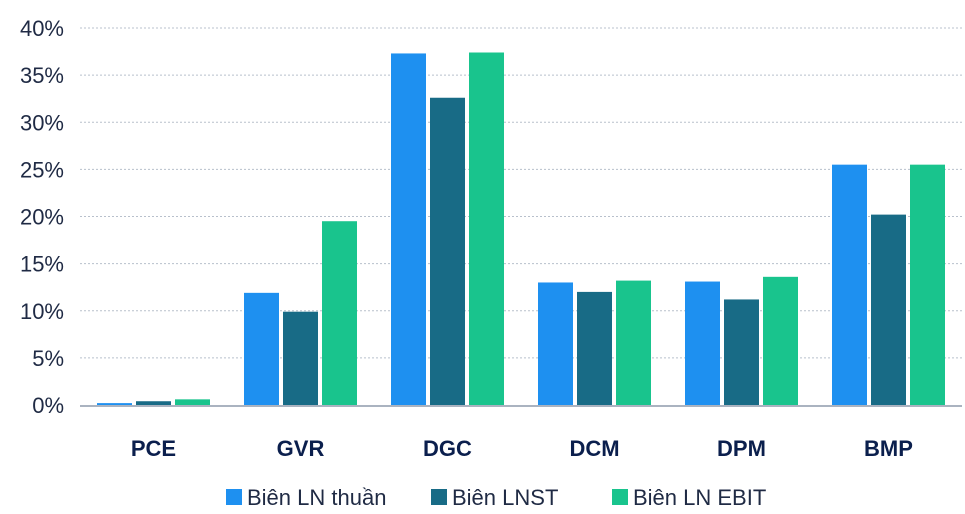 This screenshot has height=514, width=965. What do you see at coordinates (42, 264) in the screenshot?
I see `y-tick-label: 15%` at bounding box center [42, 264].